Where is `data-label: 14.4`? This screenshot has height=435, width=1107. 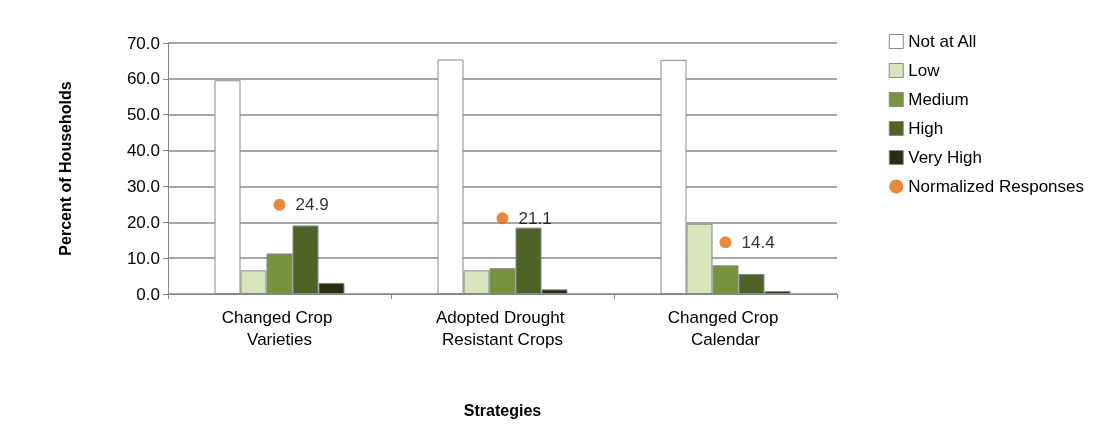
data-label: 14.4 is located at coordinates (758, 242).